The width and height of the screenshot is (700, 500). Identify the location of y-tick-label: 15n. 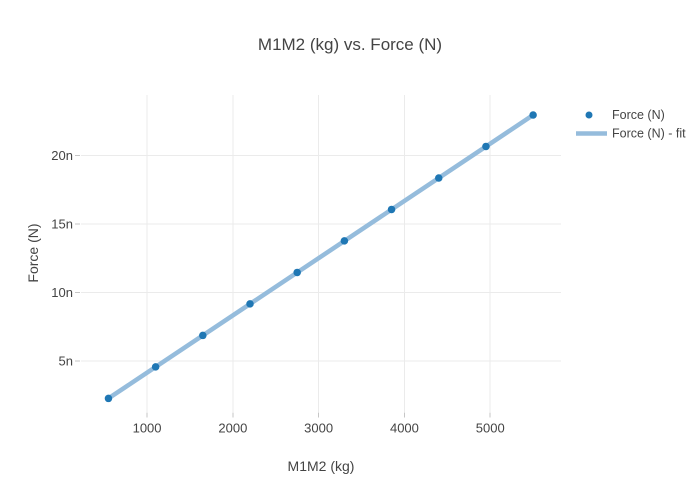
(62, 223).